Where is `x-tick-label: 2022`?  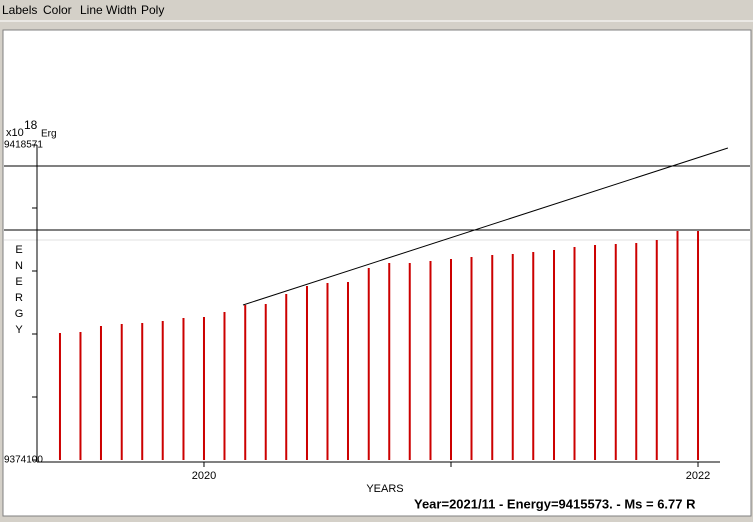 x-tick-label: 2022 is located at coordinates (698, 476).